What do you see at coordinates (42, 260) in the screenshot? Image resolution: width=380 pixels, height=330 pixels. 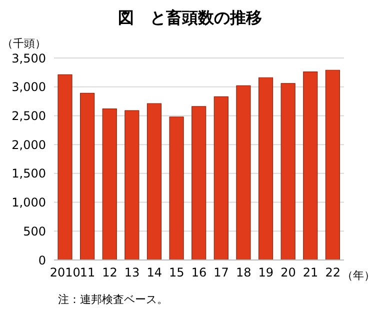 I see `y-tick-label: 0` at bounding box center [42, 260].